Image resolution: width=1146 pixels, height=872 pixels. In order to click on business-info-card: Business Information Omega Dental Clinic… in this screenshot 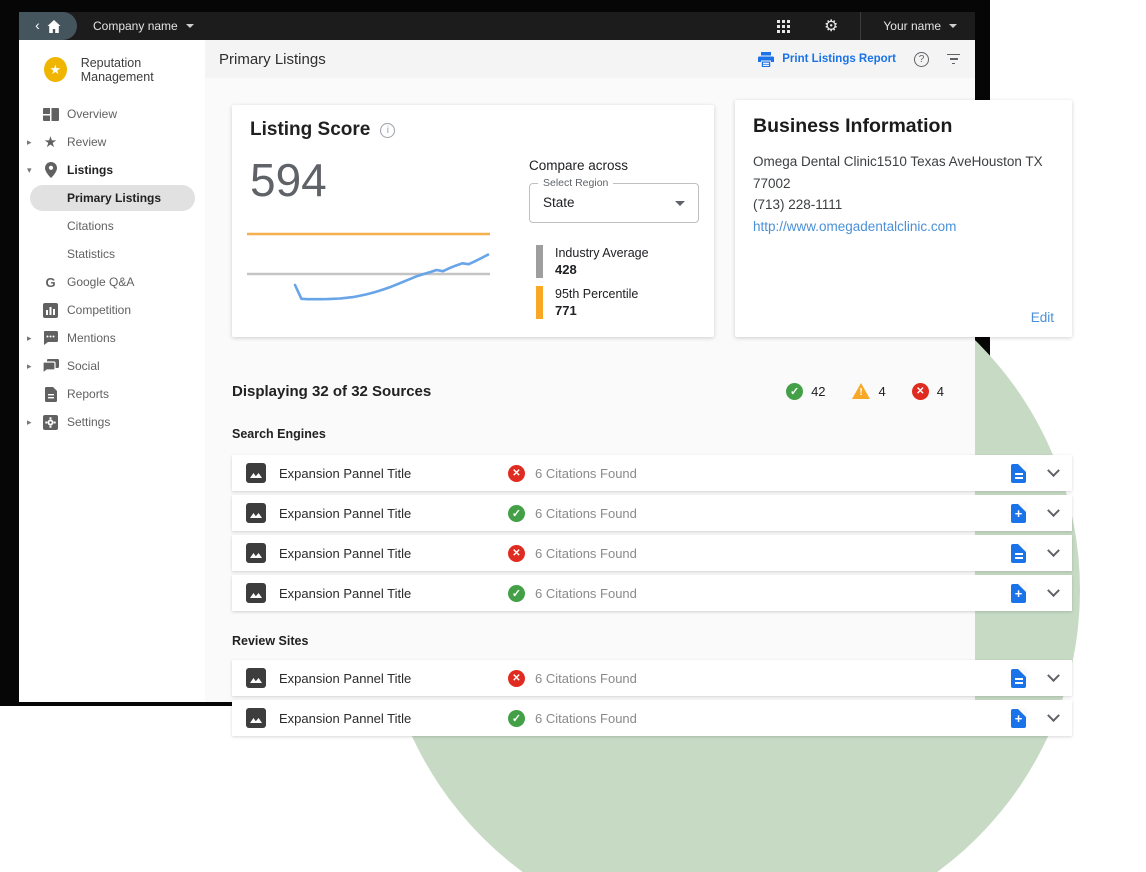, I will do `click(903, 218)`.